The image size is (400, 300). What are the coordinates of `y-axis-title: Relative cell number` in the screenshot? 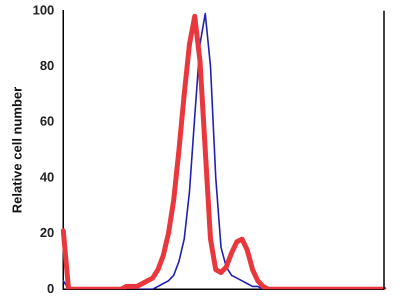 It's located at (16, 150).